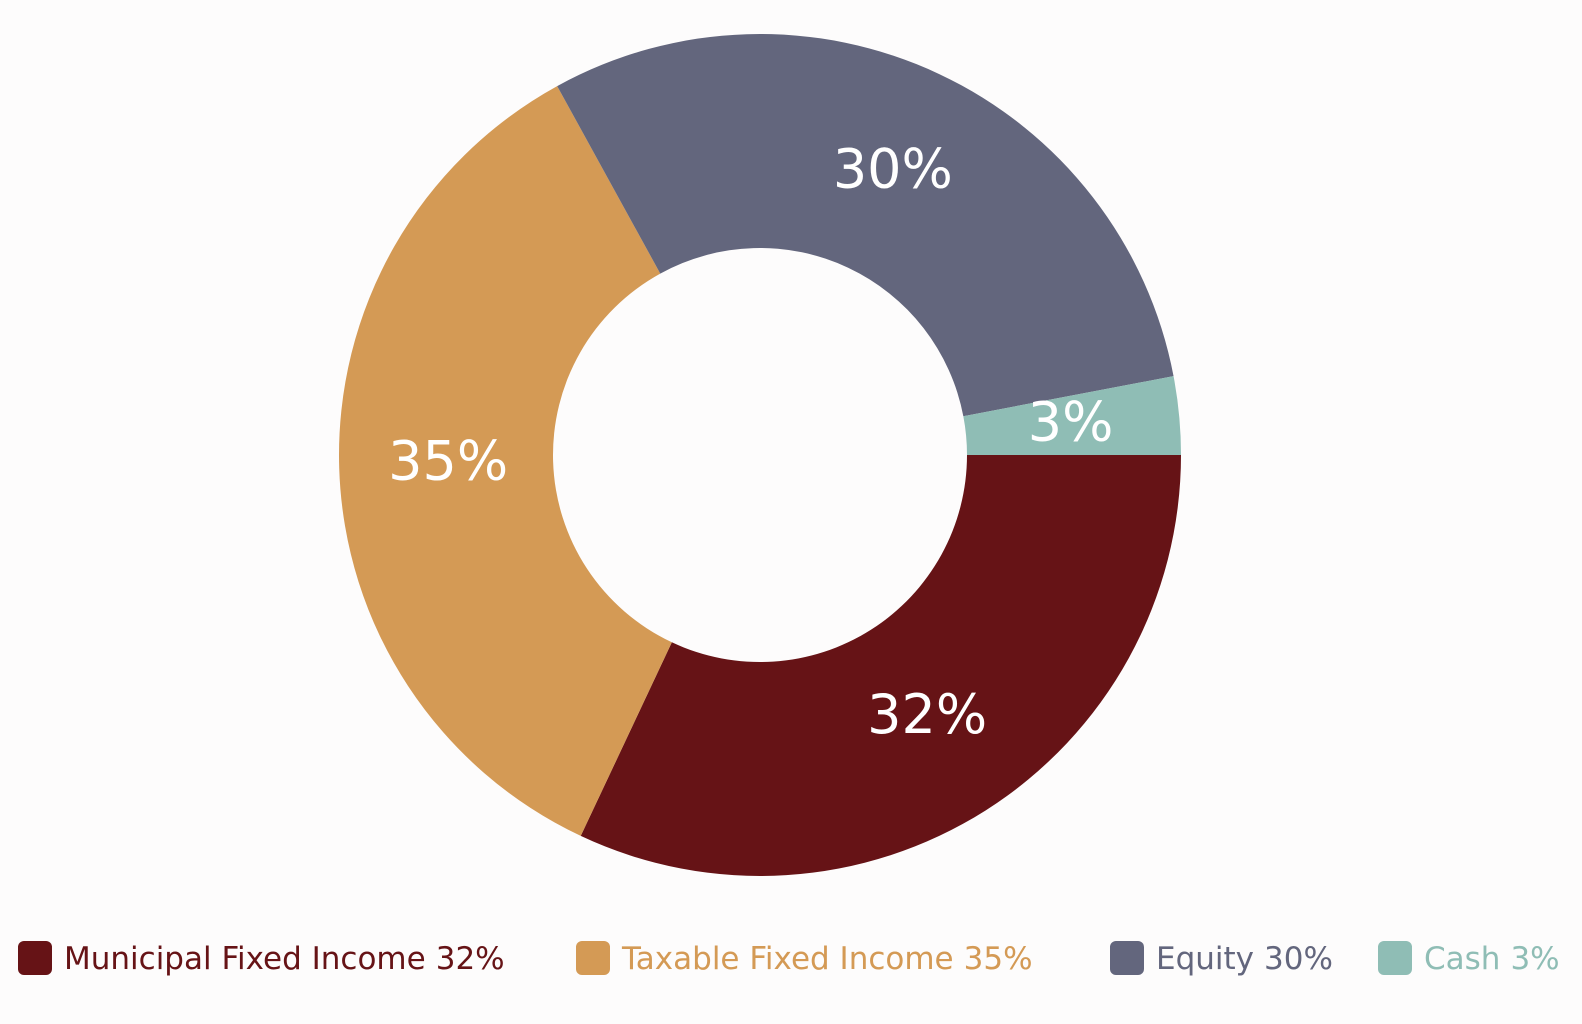 The image size is (1582, 1024). I want to click on slice-label: 3%, so click(1071, 421).